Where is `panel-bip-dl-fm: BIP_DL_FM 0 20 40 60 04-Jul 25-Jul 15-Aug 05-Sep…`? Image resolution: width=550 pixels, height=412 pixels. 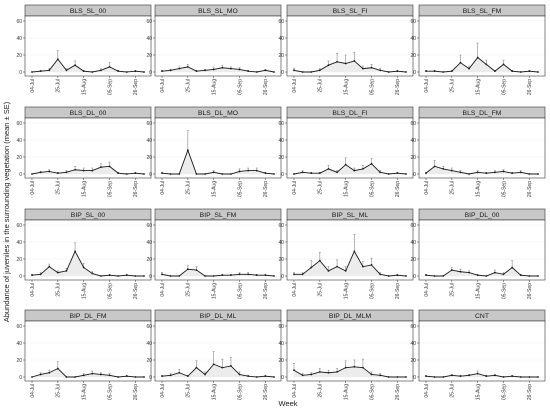 panel-bip-dl-fm: BIP_DL_FM 0 20 40 60 04-Jul 25-Jul 15-Aug 05-Sep… is located at coordinates (84, 354).